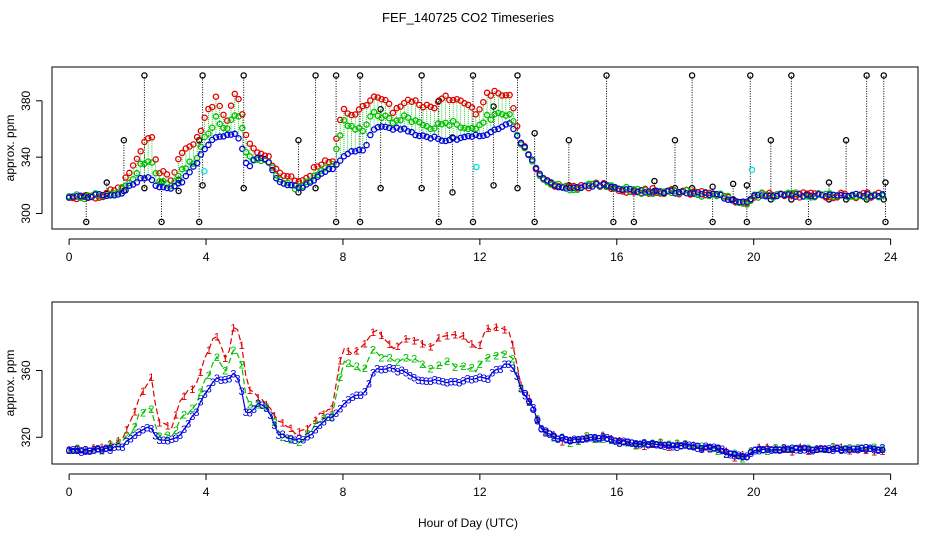 This screenshot has width=936, height=545. What do you see at coordinates (26, 370) in the screenshot?
I see `lower-y-tick-label: 360` at bounding box center [26, 370].